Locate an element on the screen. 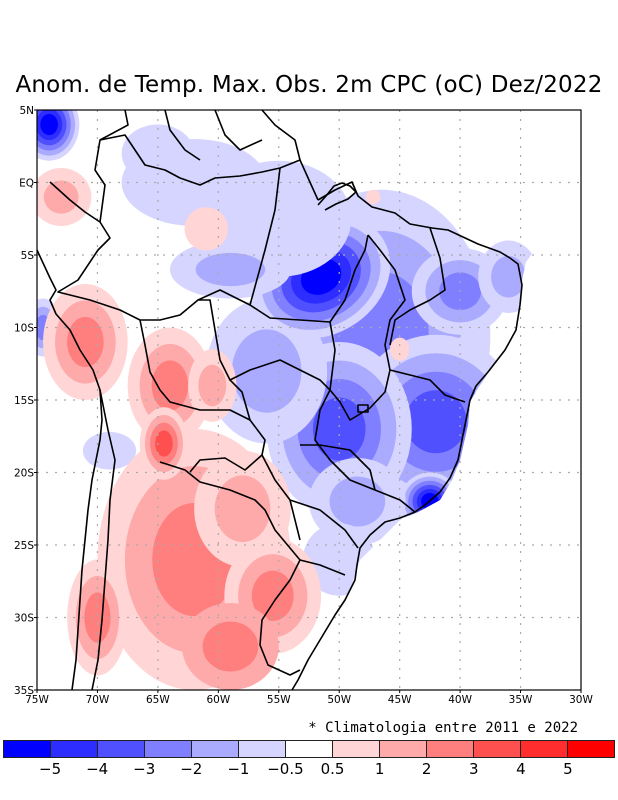  border-bolivia-paraguay is located at coordinates (230, 511).